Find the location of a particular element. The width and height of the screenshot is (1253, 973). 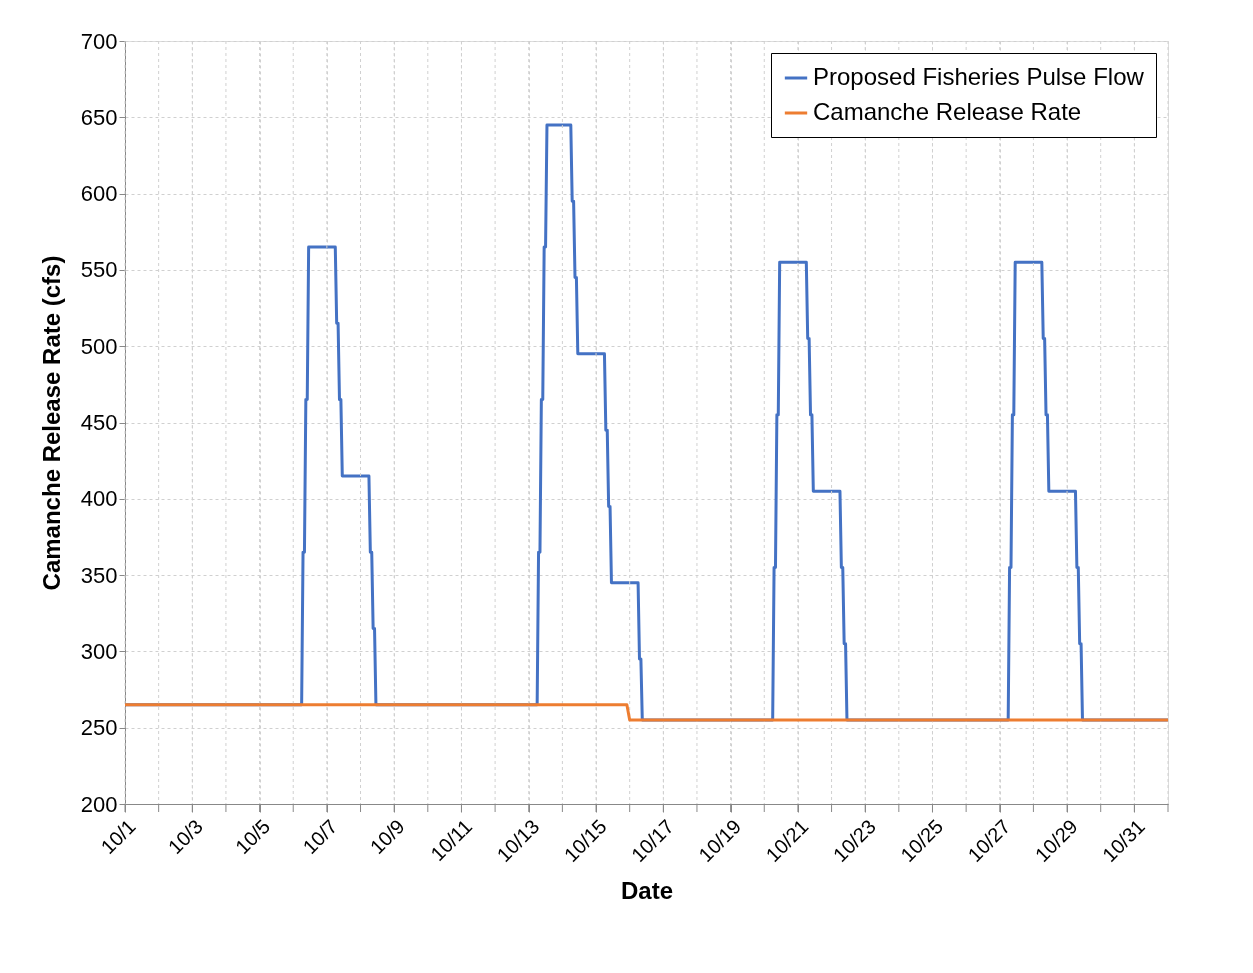

y-tick-label: 500 is located at coordinates (99, 346).